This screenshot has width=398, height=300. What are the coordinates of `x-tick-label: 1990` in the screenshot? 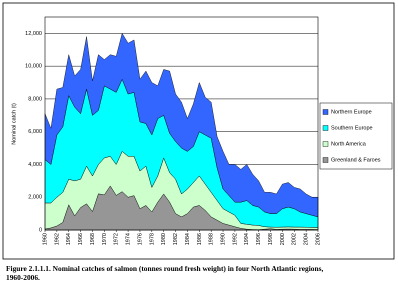 It's located at (223, 239).